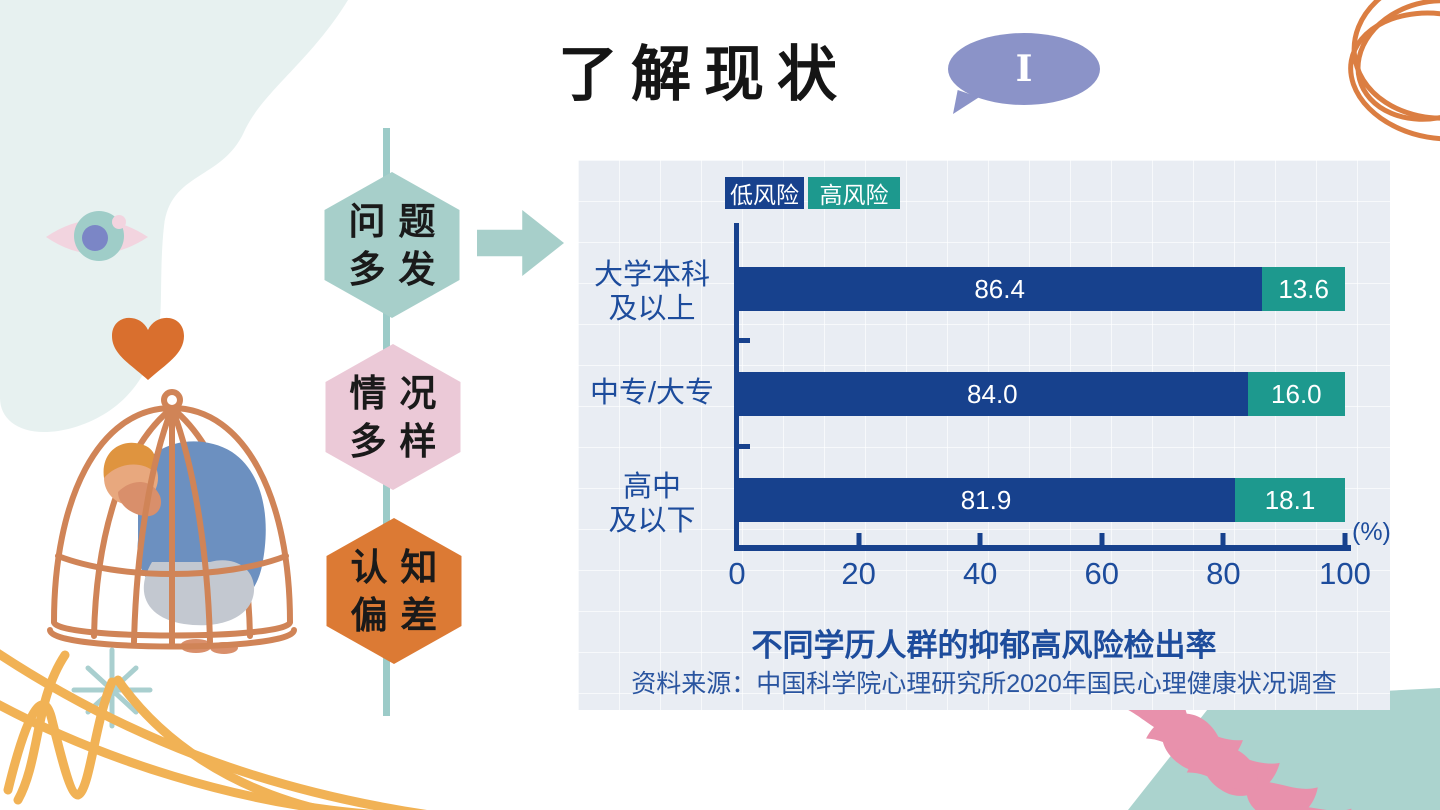 The width and height of the screenshot is (1440, 810). Describe the element at coordinates (986, 500) in the screenshot. I see `bar-segment-low-risk: 81.9` at that location.